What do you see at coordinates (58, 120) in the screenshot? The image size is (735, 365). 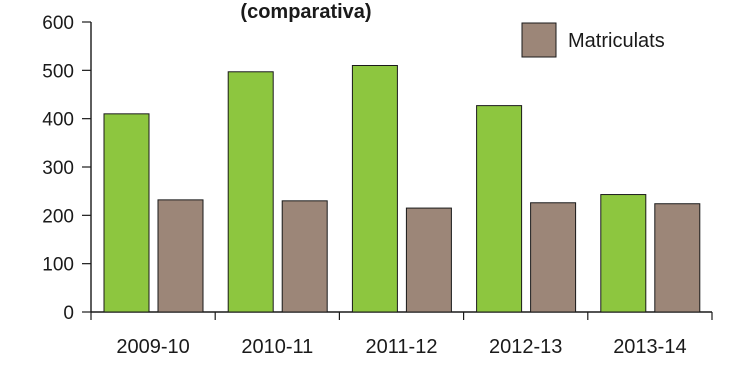 I see `y-tick-label-400: 400` at bounding box center [58, 120].